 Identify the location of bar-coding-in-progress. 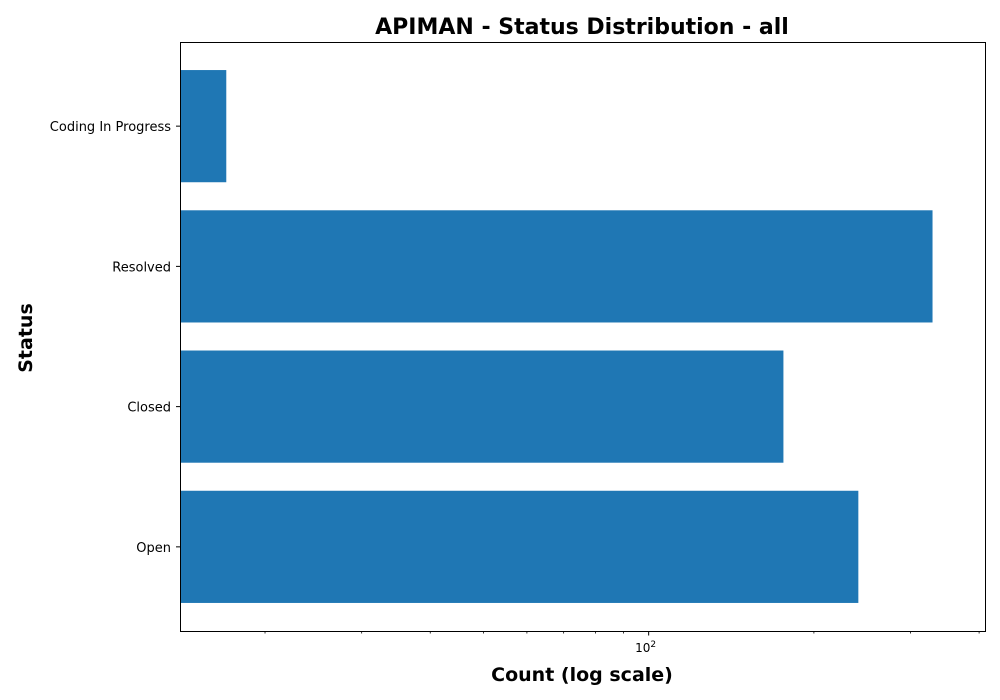
(203, 126).